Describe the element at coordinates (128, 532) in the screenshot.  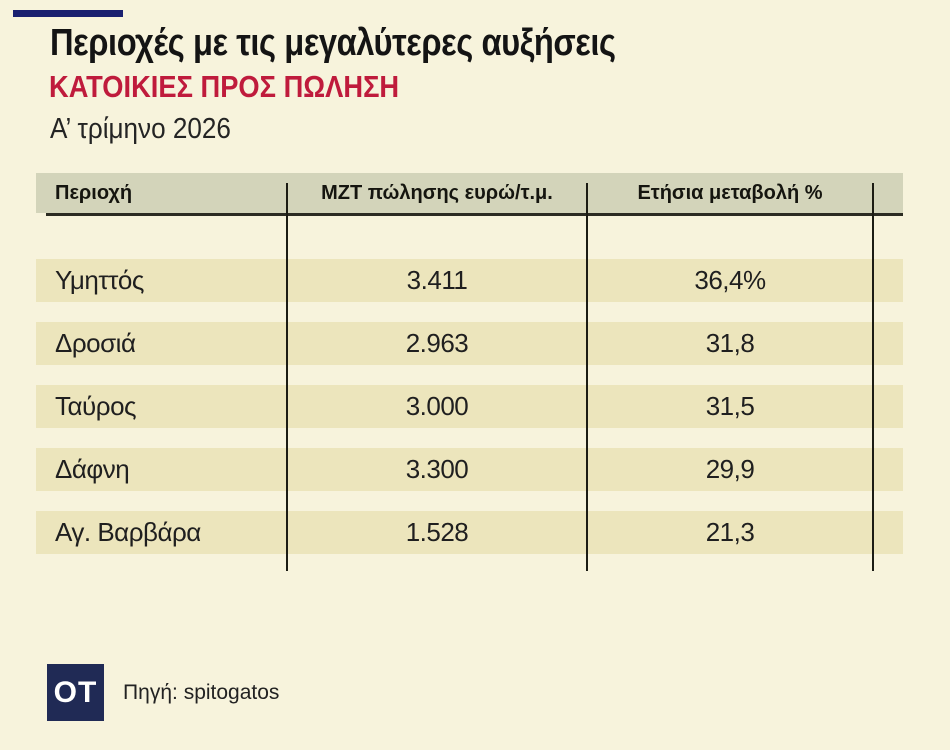
I see `cell-region: Αγ. Βαρβάρα` at that location.